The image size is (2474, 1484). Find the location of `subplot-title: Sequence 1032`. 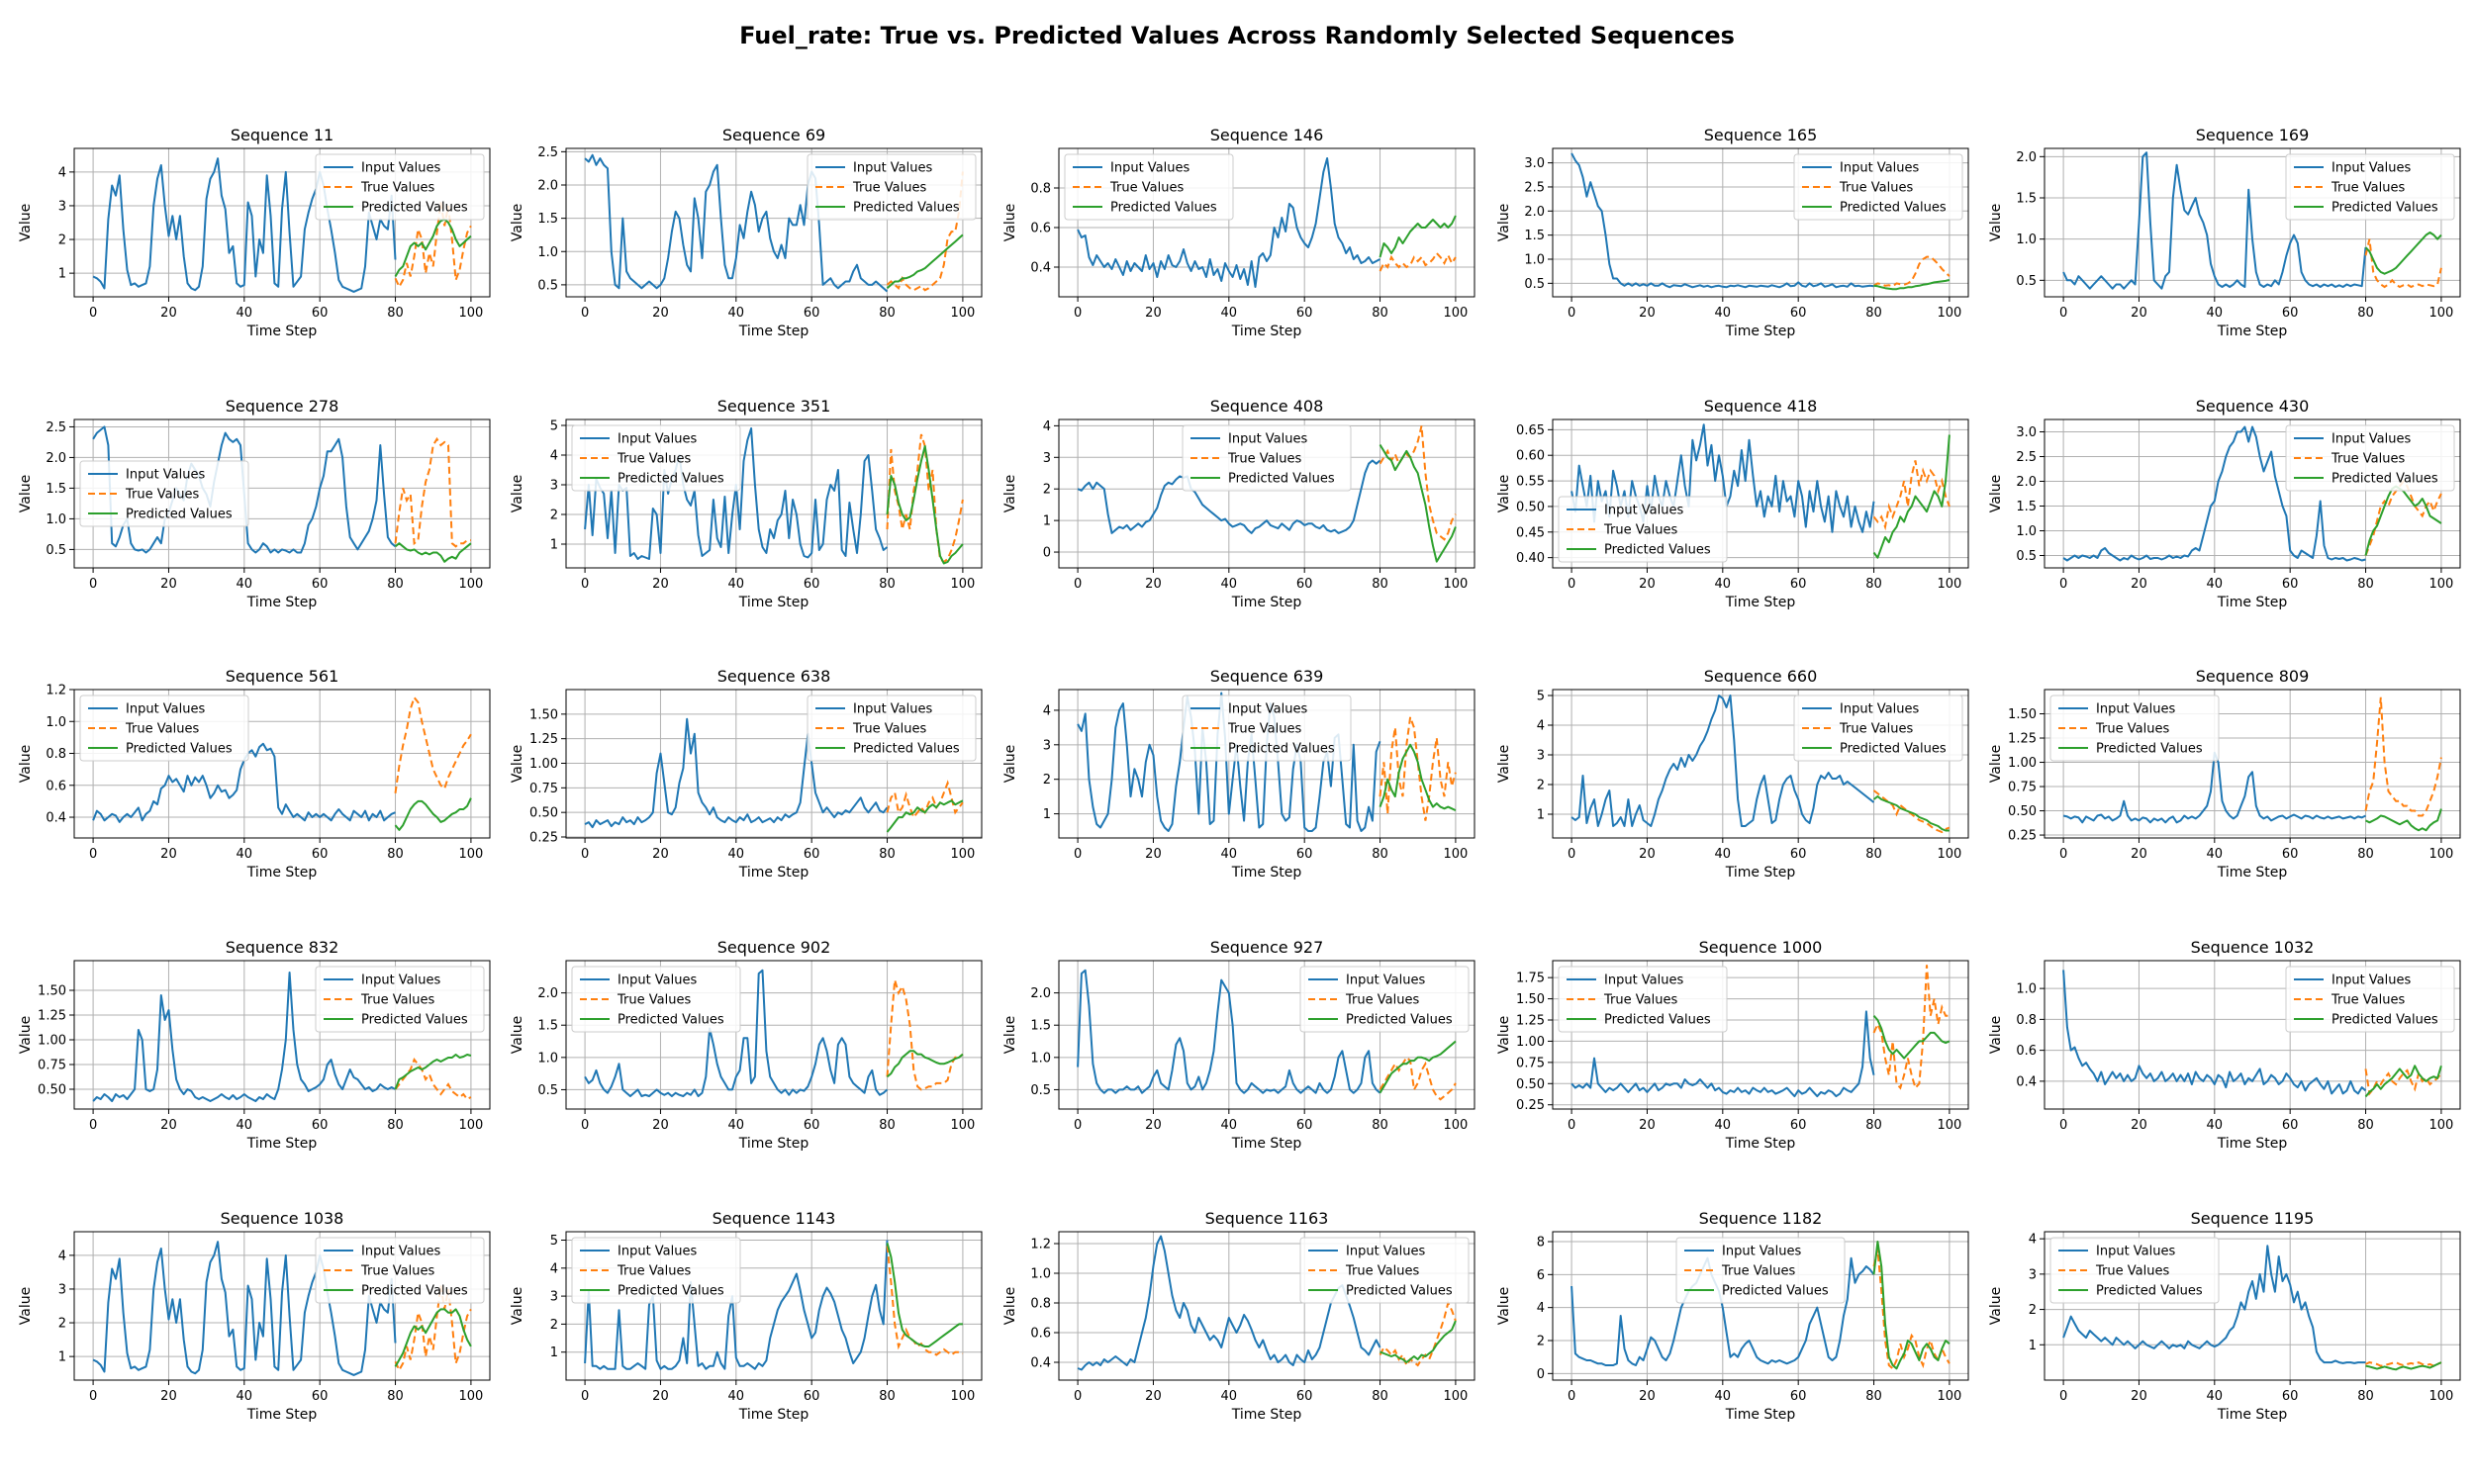

subplot-title: Sequence 1032 is located at coordinates (2253, 947).